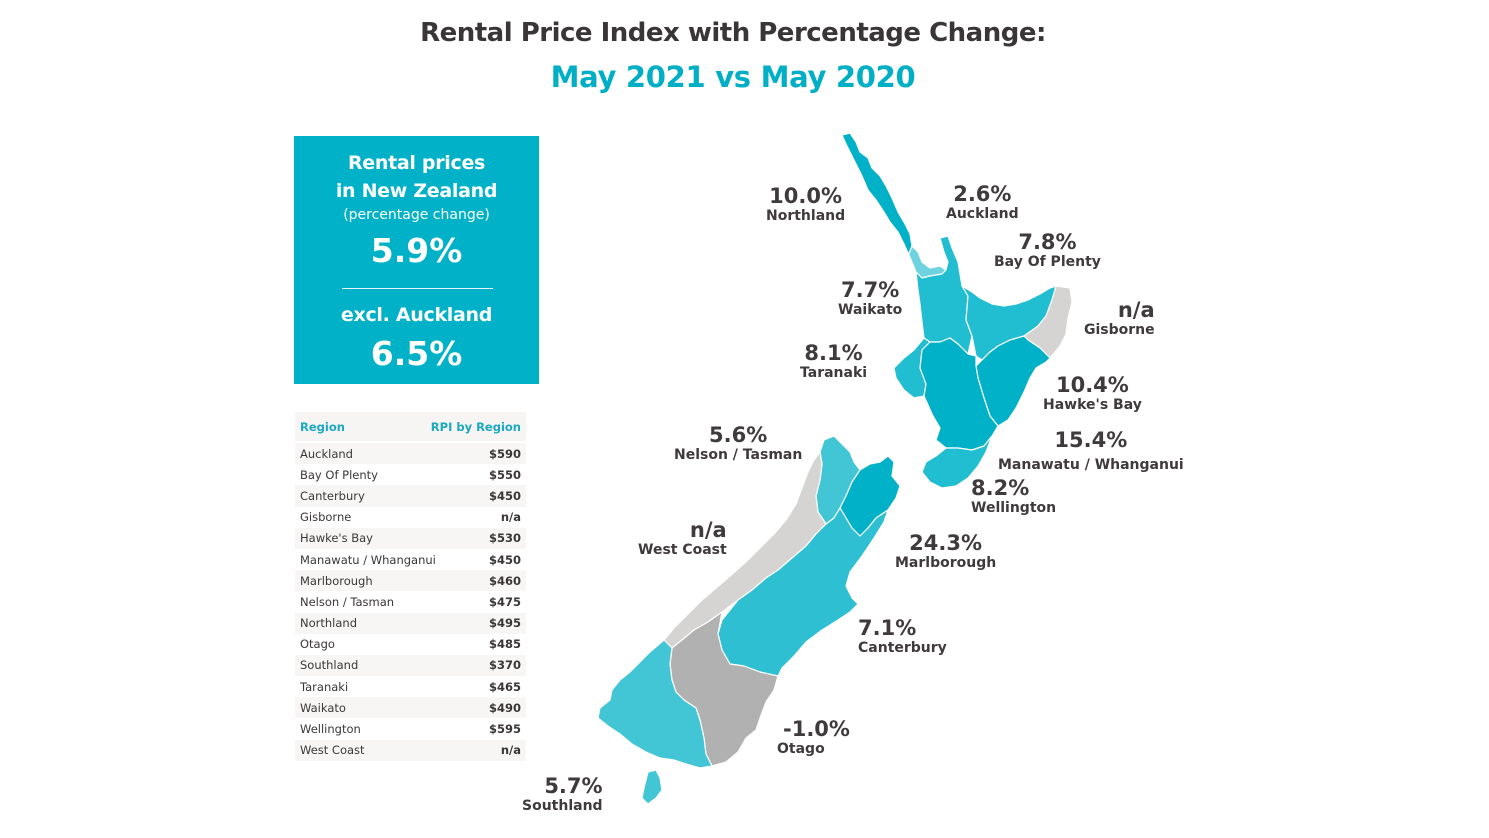 This screenshot has height=838, width=1489. What do you see at coordinates (1119, 330) in the screenshot?
I see `label-name: Gisborne` at bounding box center [1119, 330].